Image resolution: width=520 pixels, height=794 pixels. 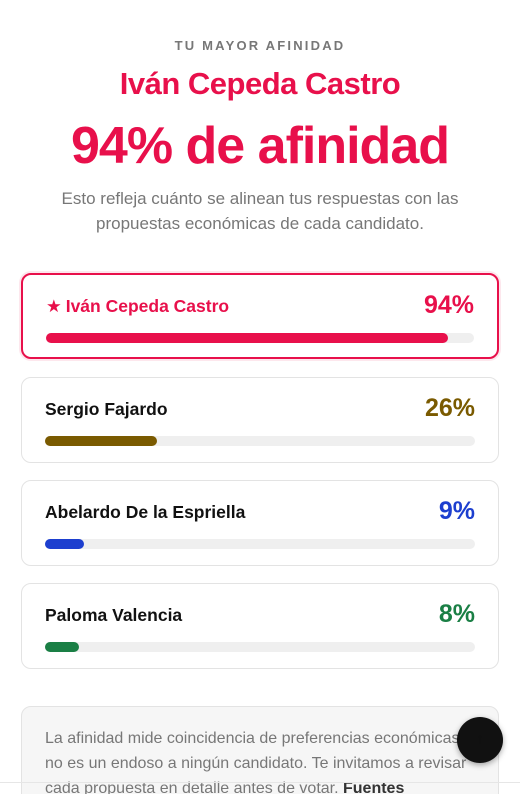 What do you see at coordinates (147, 306) in the screenshot?
I see `candidate-name: Iván Cepeda Castro` at bounding box center [147, 306].